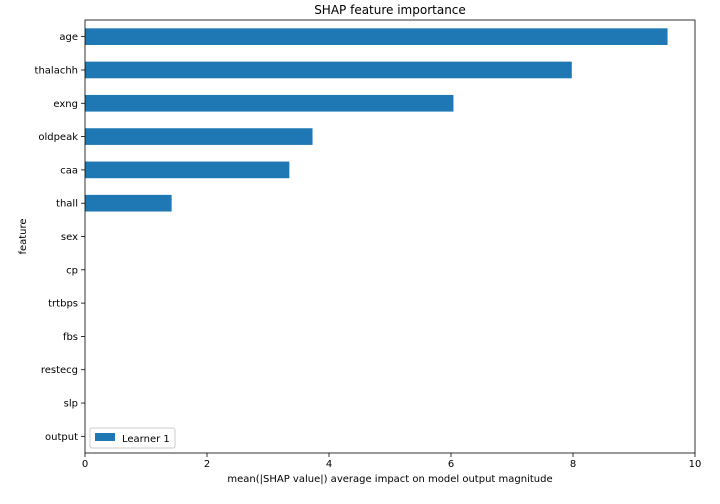  Describe the element at coordinates (105, 437) in the screenshot. I see `legend-swatch` at that location.